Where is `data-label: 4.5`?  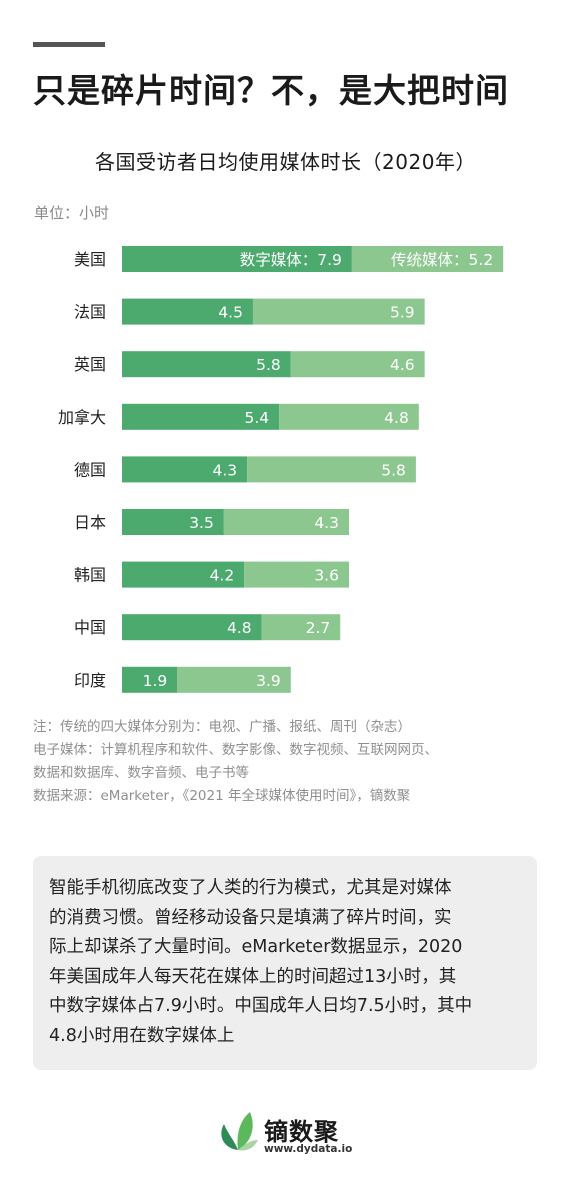 data-label: 4.5 is located at coordinates (230, 313).